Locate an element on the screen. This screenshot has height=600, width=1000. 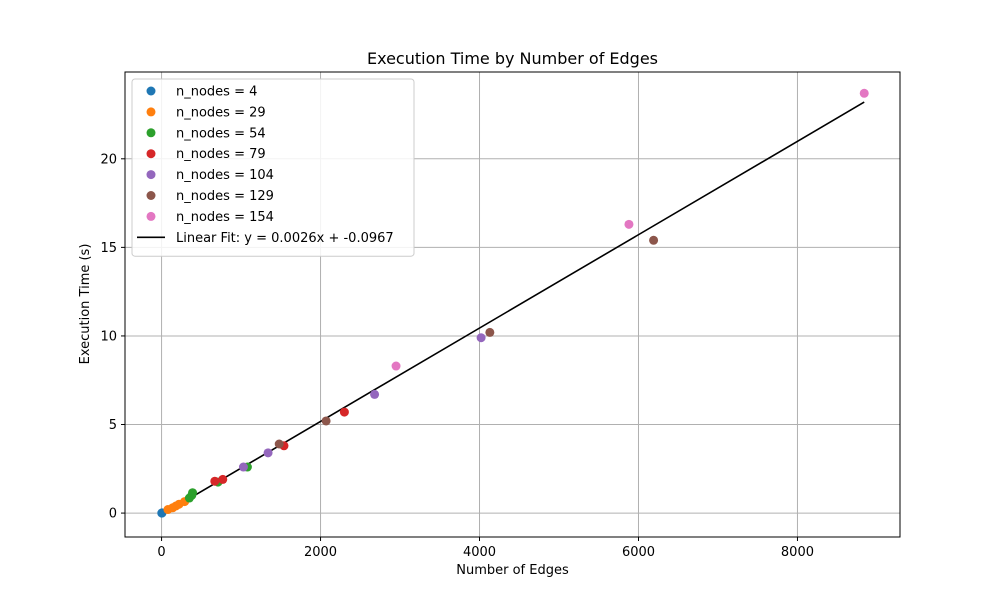
legend-label: n_nodes = 79 is located at coordinates (221, 154).